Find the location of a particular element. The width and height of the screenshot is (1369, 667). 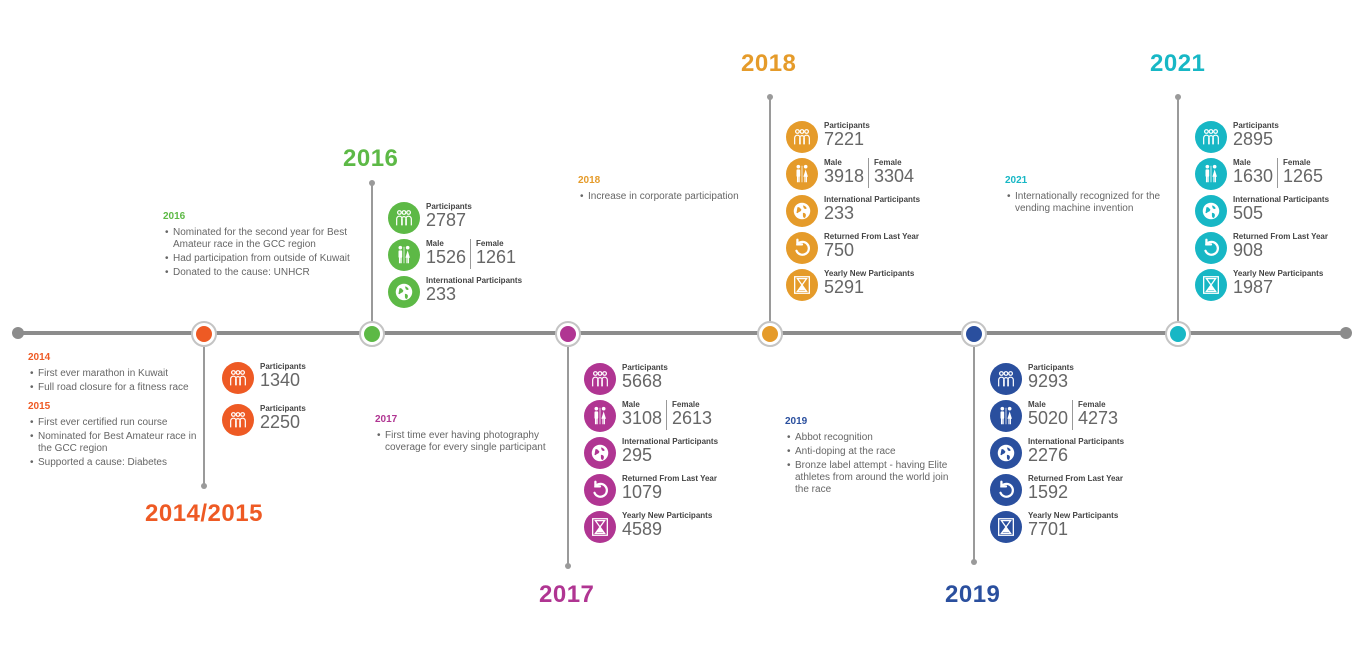

year-label-2018: 2018 is located at coordinates (769, 63).